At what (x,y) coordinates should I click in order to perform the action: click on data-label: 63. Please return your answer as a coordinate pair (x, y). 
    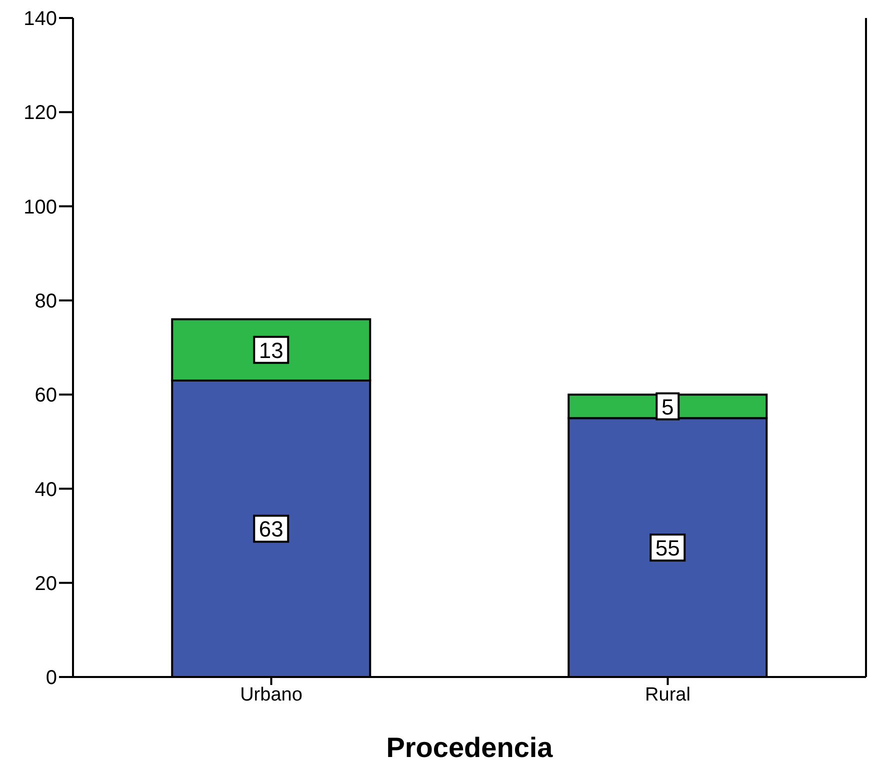
    Looking at the image, I should click on (271, 529).